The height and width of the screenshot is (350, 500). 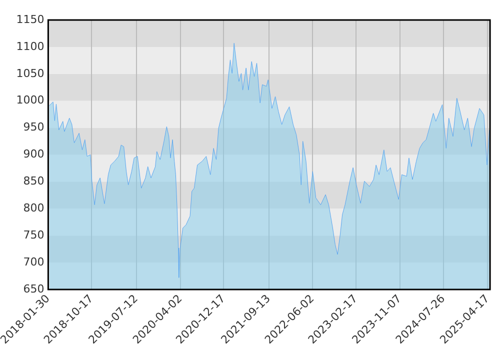 I want to click on y-tick-label: 1000, so click(x=30, y=100).